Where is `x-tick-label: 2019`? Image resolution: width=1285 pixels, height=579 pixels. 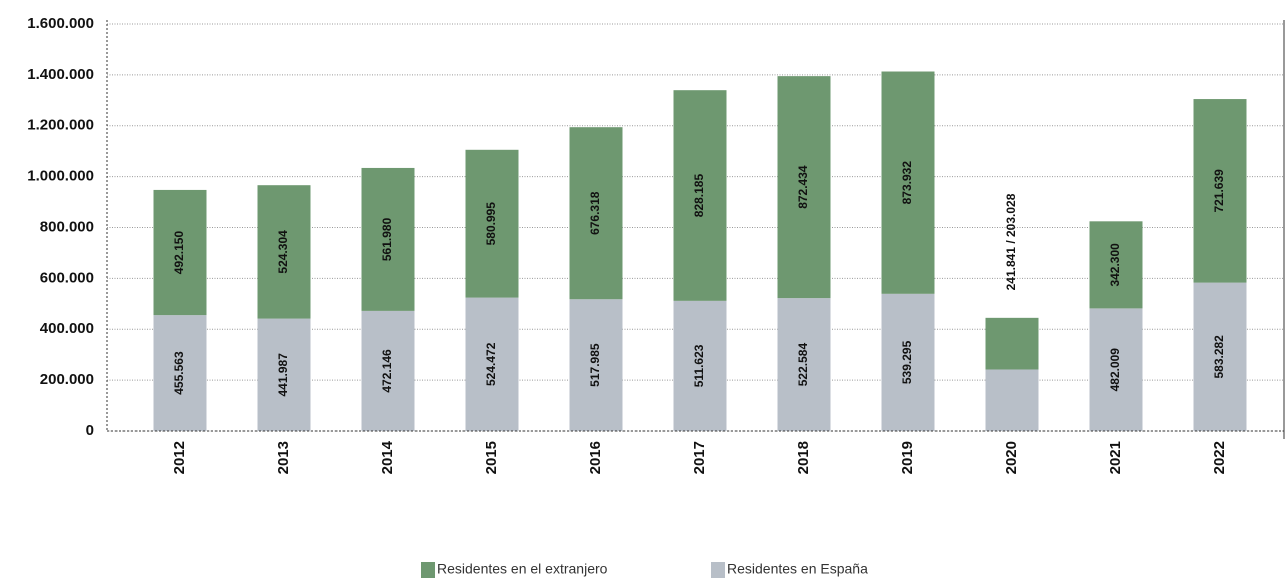 x-tick-label: 2019 is located at coordinates (907, 457).